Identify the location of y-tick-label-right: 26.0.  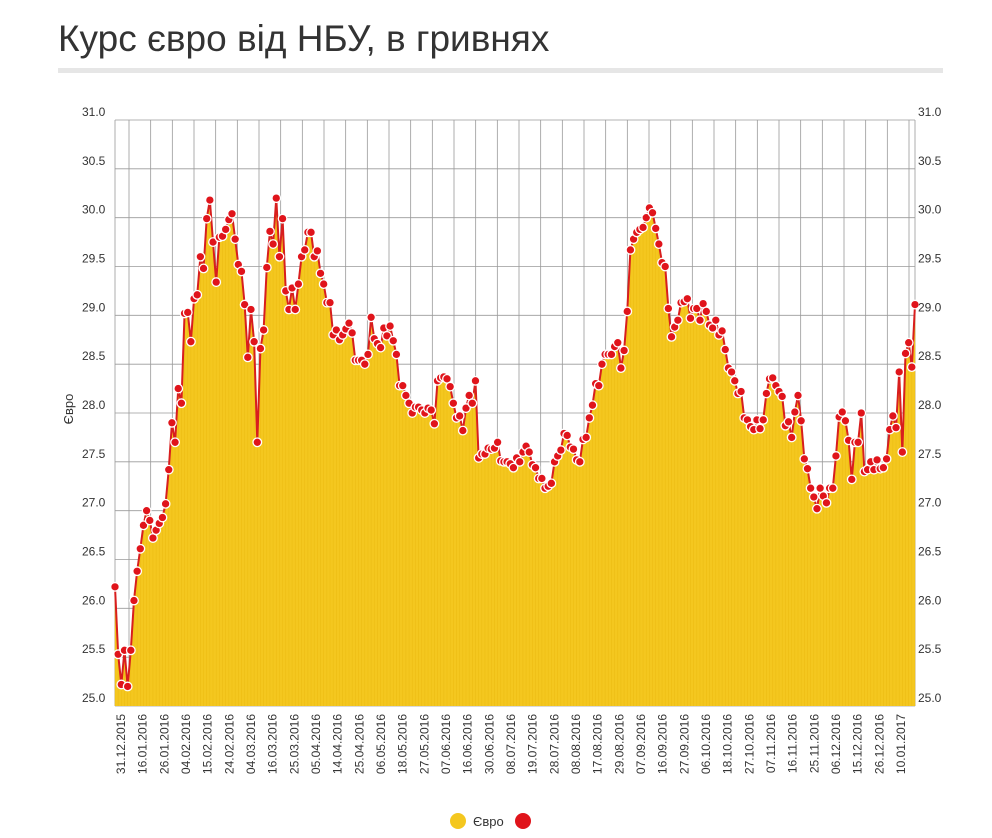
(930, 600).